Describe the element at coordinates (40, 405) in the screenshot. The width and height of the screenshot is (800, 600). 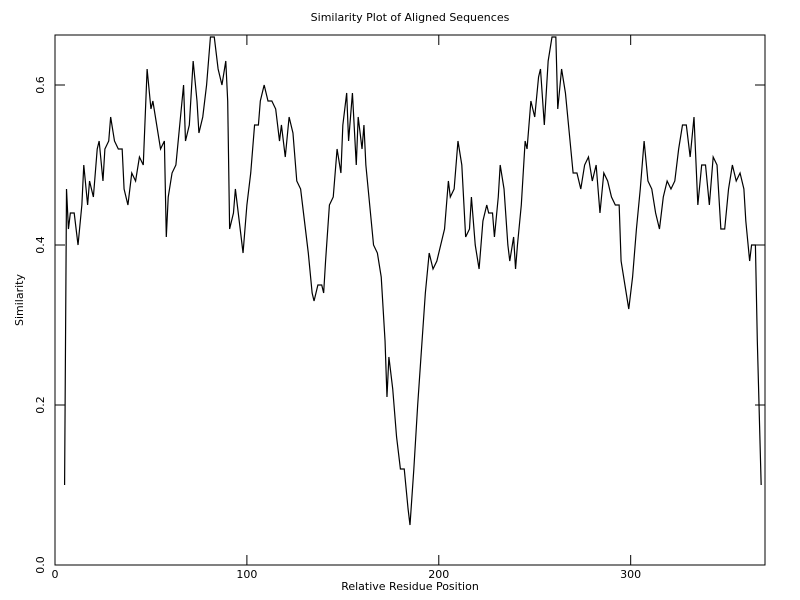
I see `y-tick-label: 0.2` at that location.